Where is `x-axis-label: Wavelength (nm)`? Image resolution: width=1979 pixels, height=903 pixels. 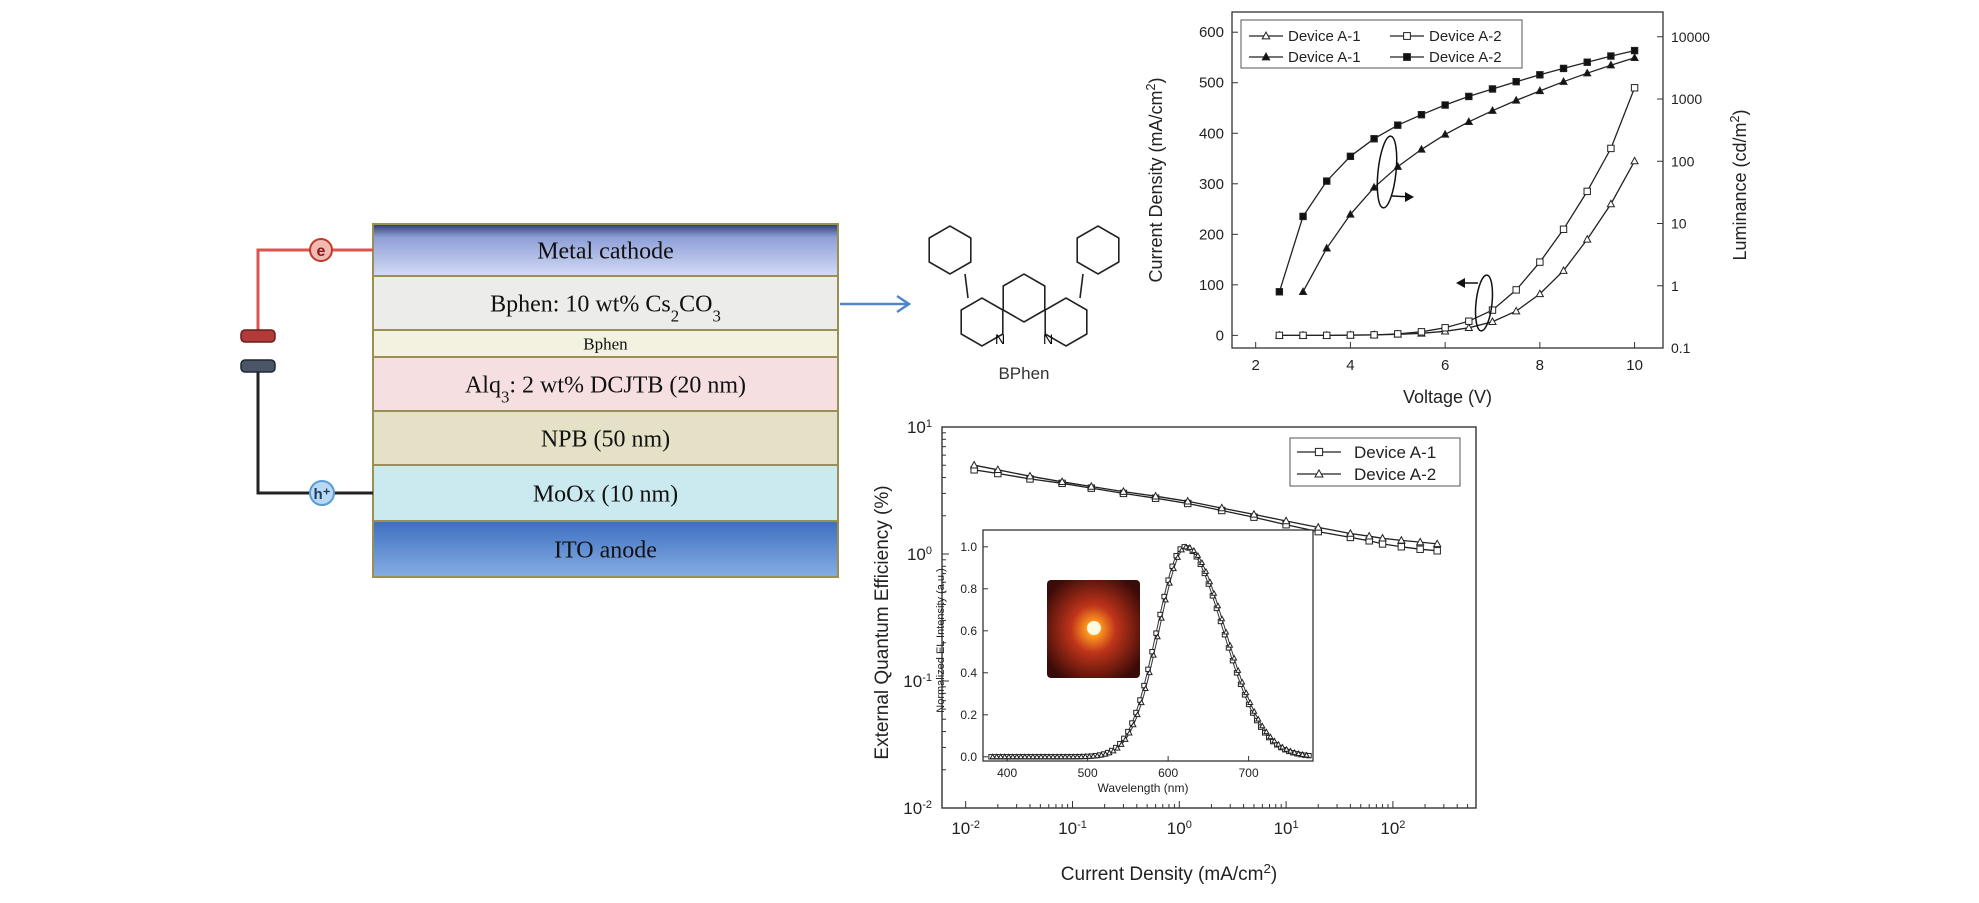
x-axis-label: Wavelength (nm) is located at coordinates (1143, 788).